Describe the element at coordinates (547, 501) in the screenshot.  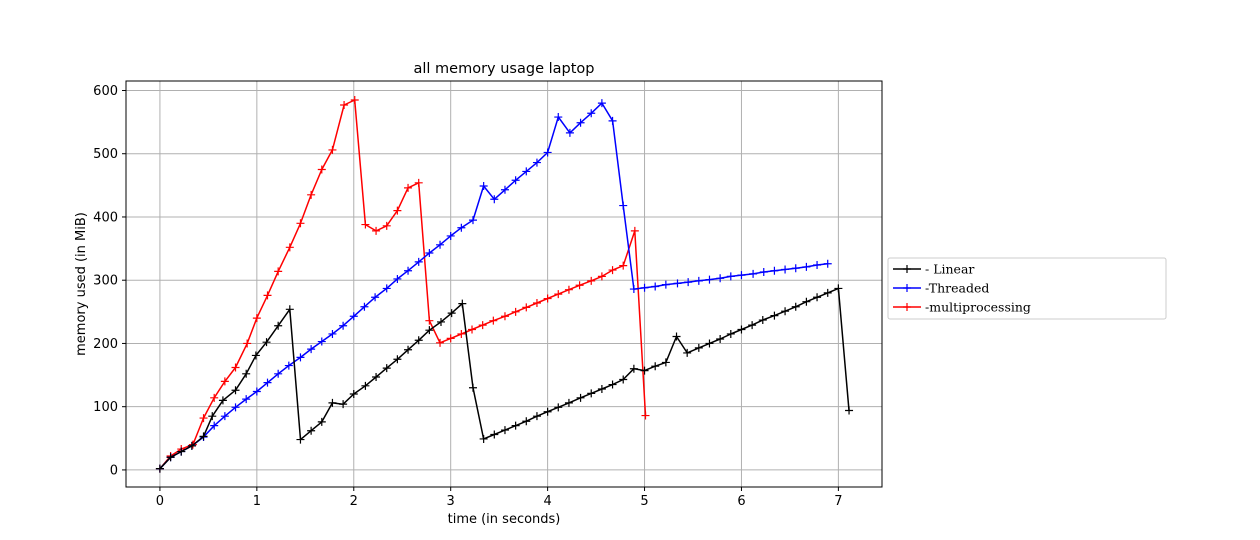
I see `x-tick-label: 4` at that location.